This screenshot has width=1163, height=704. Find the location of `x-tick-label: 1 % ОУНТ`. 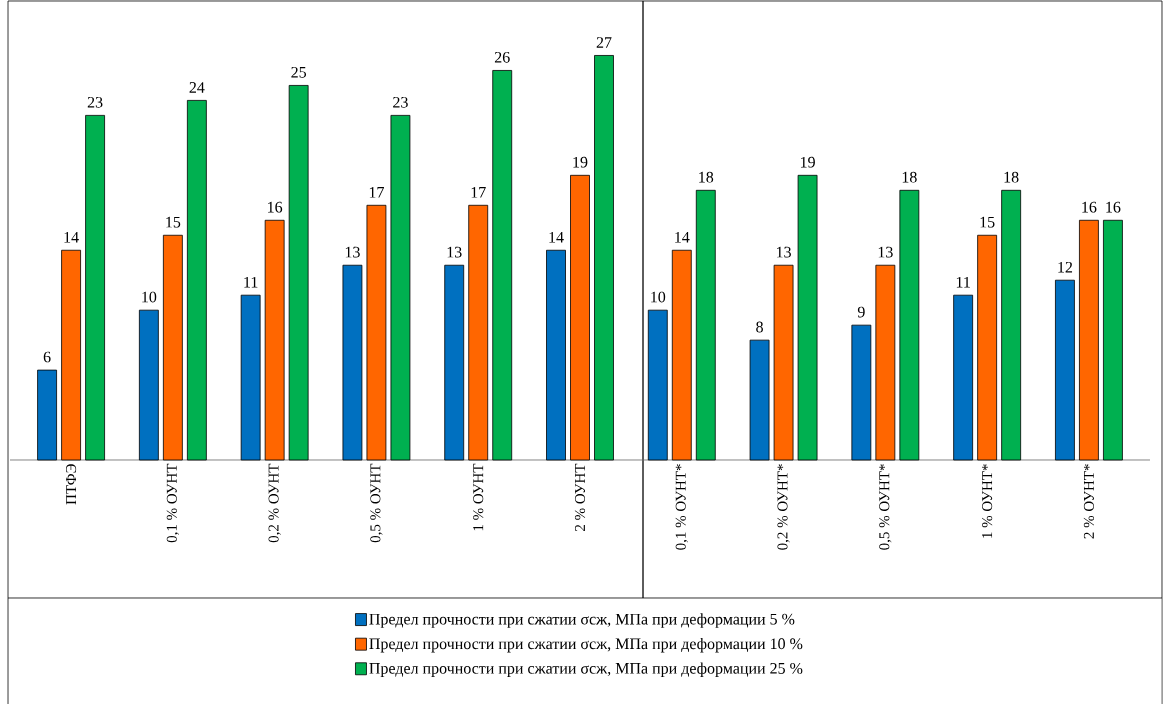

x-tick-label: 1 % ОУНТ is located at coordinates (478, 497).